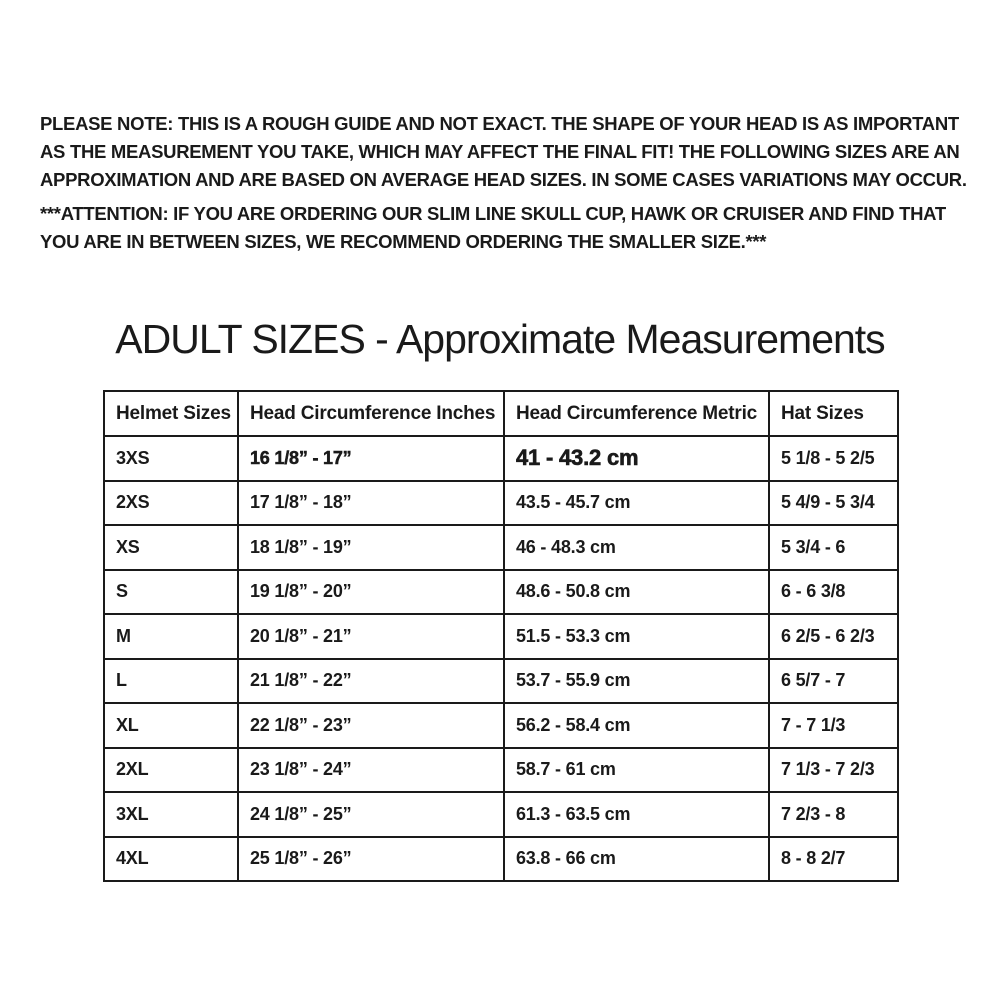 The width and height of the screenshot is (1000, 1000). I want to click on inches-cell: 17 1/8” - 18”, so click(371, 502).